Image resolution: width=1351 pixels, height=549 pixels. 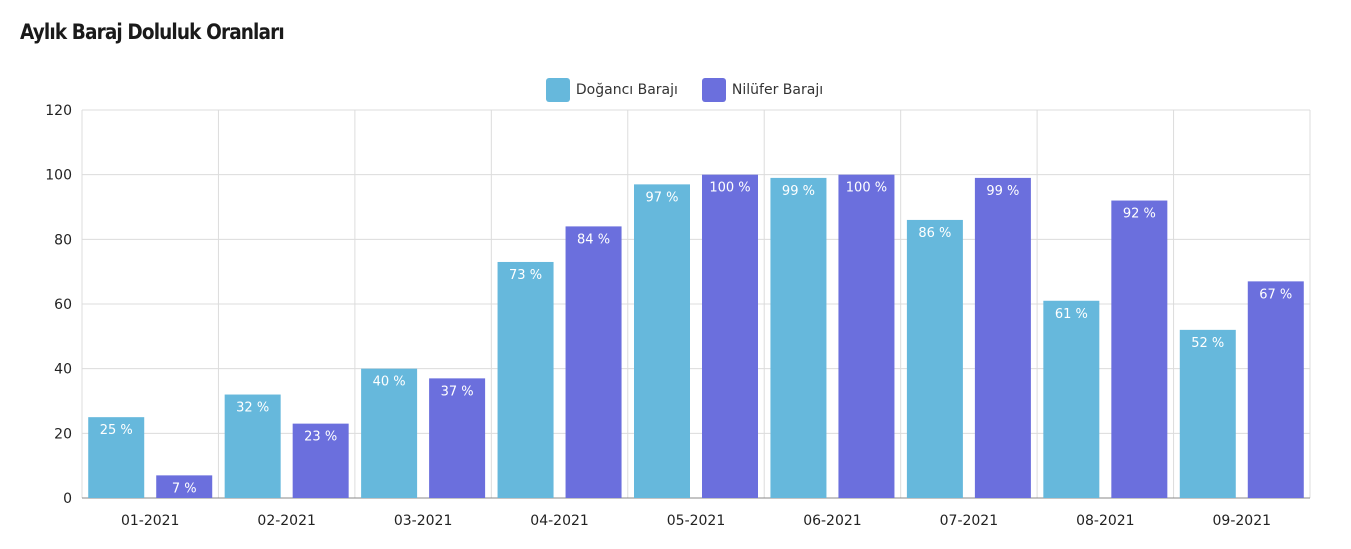 What do you see at coordinates (559, 521) in the screenshot?
I see `x-tick-label: 04-2021` at bounding box center [559, 521].